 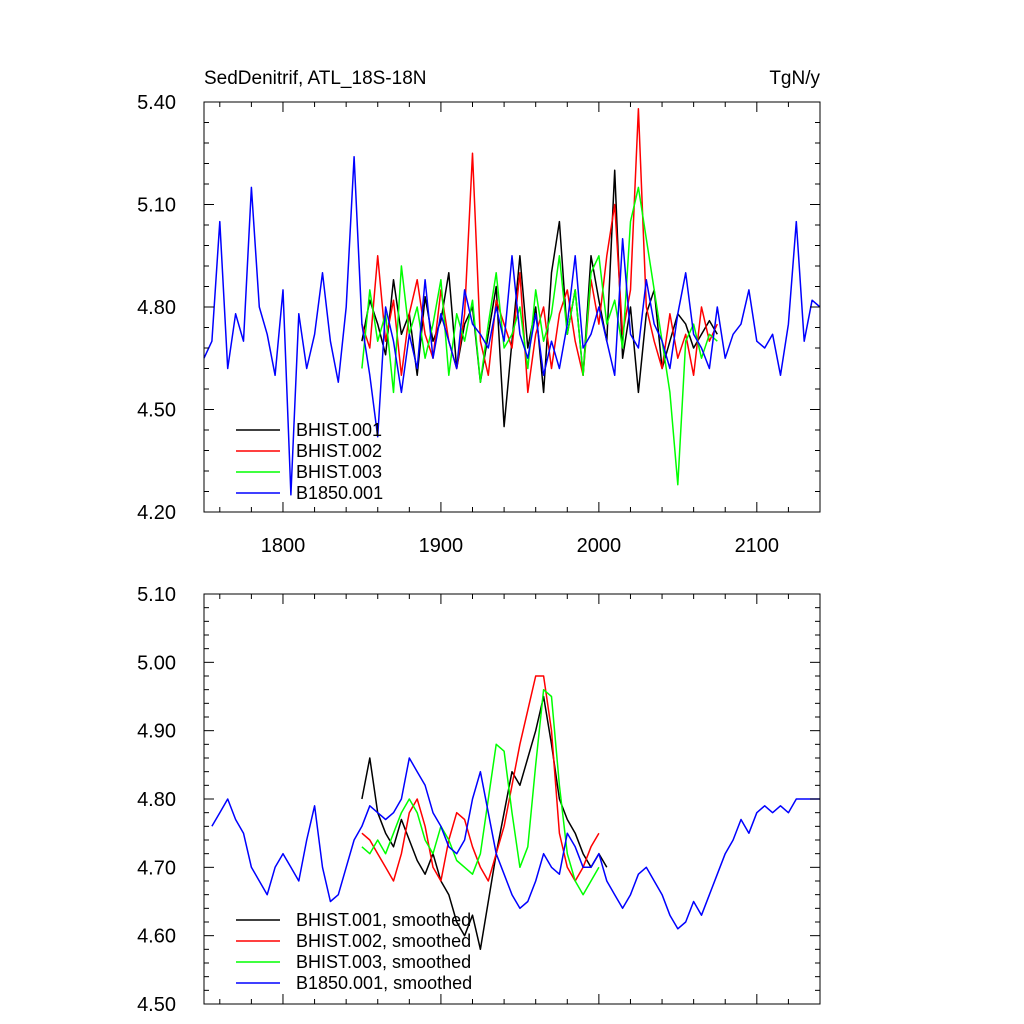 What do you see at coordinates (315, 78) in the screenshot?
I see `chart-title: SedDenitrif, ATL_18S-18N` at bounding box center [315, 78].